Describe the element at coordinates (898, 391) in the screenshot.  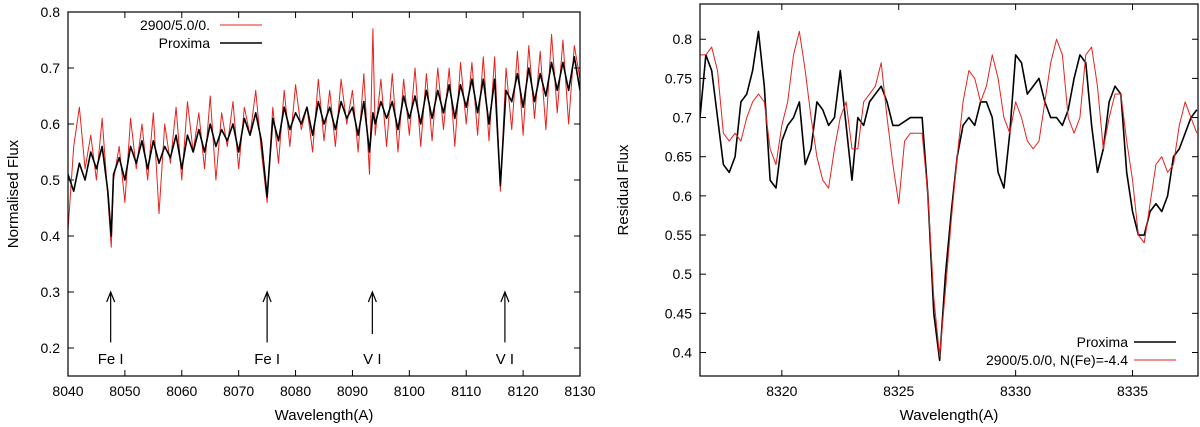
I see `x-tick-label: 8325` at that location.